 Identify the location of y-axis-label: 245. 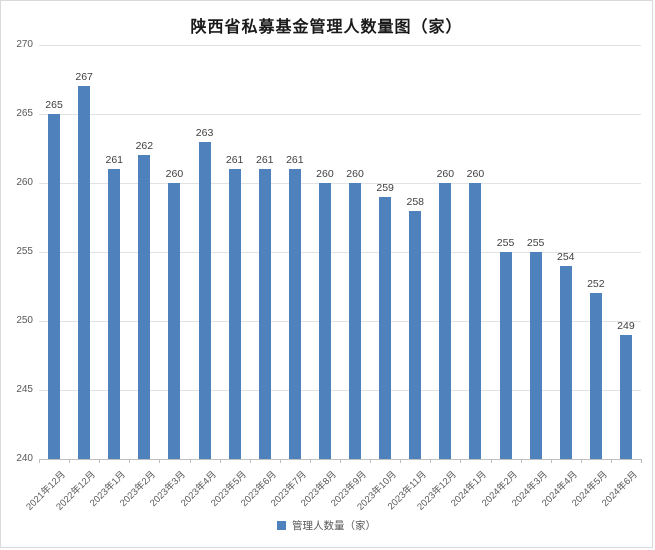
(24, 389).